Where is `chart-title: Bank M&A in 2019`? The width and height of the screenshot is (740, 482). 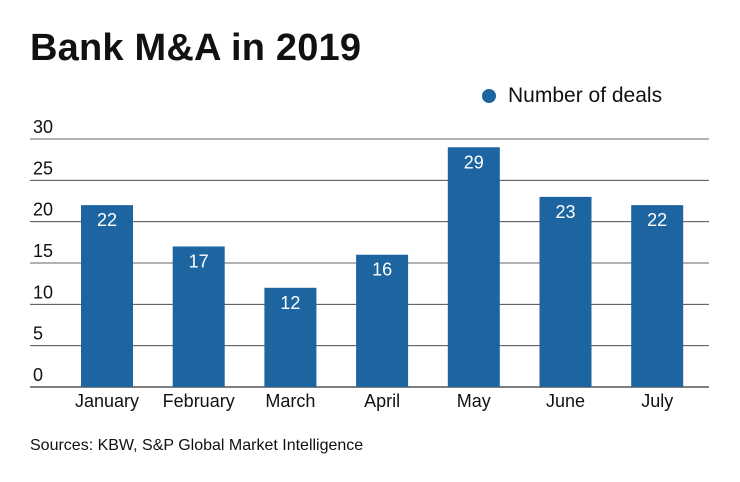 chart-title: Bank M&A in 2019 is located at coordinates (196, 48).